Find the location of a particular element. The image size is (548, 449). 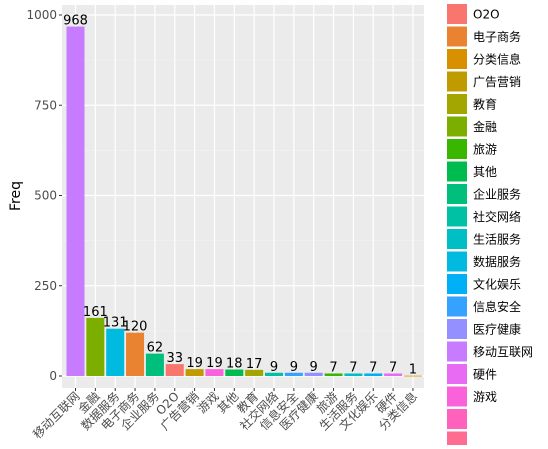

data-label-15: 7 is located at coordinates (373, 367).